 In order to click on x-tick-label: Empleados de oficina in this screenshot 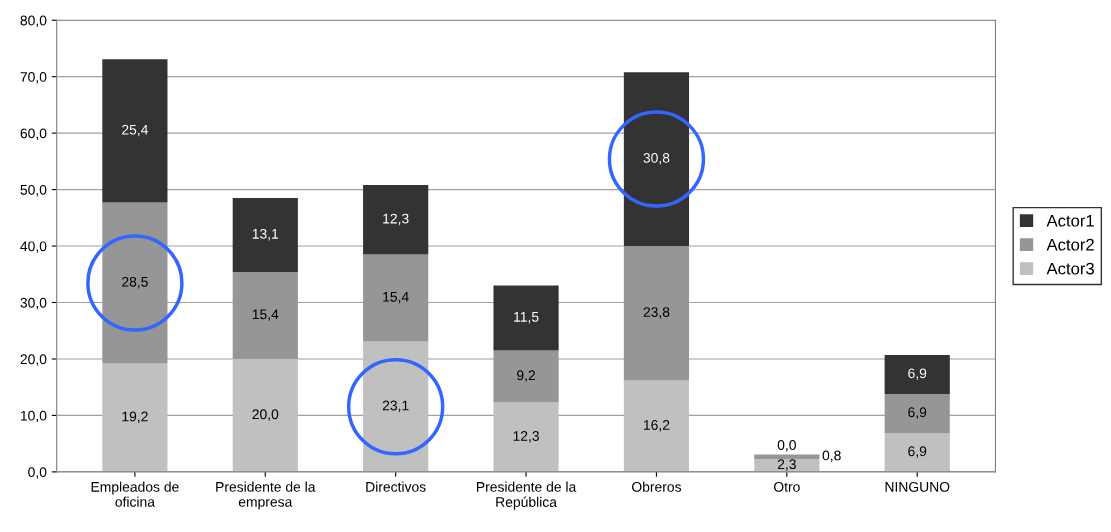, I will do `click(135, 494)`.